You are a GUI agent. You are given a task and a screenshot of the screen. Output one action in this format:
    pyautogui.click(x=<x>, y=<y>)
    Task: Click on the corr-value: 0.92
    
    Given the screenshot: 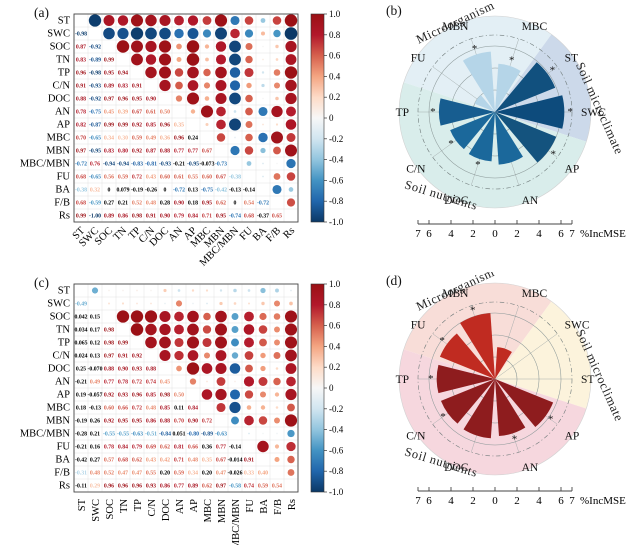 What is the action you would take?
    pyautogui.click(x=137, y=357)
    